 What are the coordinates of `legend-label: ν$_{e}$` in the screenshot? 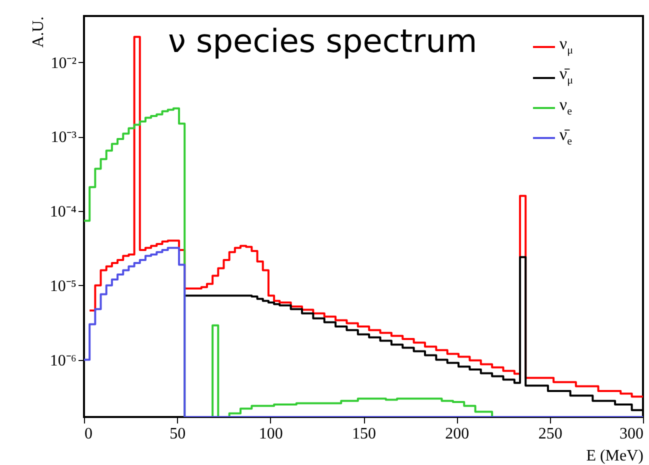 It's located at (565, 107).